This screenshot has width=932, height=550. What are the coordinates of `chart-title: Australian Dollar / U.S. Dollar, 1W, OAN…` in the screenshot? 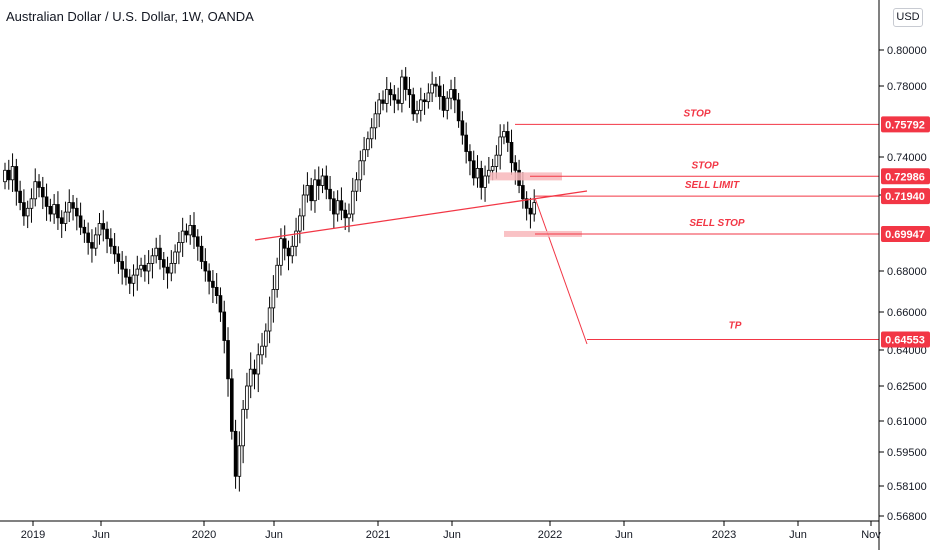 It's located at (130, 16).